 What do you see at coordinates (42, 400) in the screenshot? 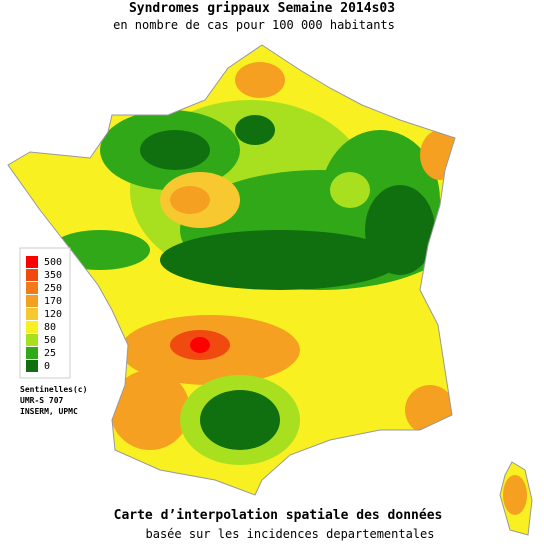
I see `credit-line: UMR-S 707` at bounding box center [42, 400].